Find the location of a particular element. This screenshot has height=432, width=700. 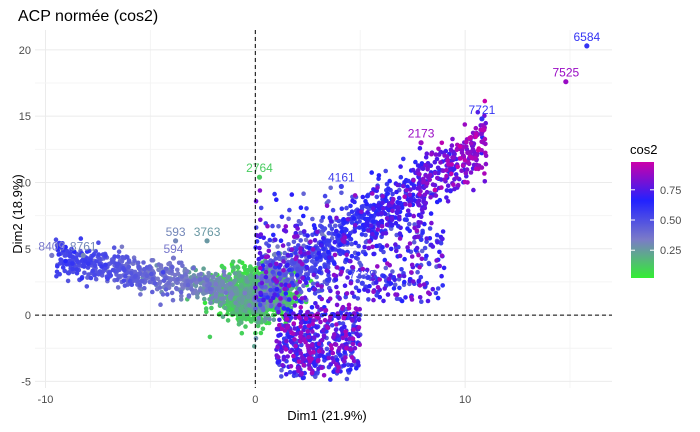

y-axis-label: Dim2 (18.9%) is located at coordinates (17, 213).